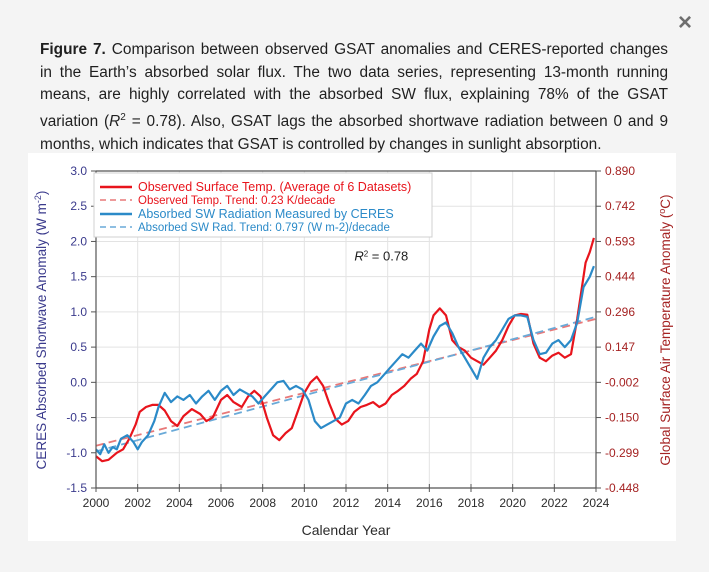  What do you see at coordinates (73, 49) in the screenshot?
I see `figure-label: Figure 7.` at bounding box center [73, 49].